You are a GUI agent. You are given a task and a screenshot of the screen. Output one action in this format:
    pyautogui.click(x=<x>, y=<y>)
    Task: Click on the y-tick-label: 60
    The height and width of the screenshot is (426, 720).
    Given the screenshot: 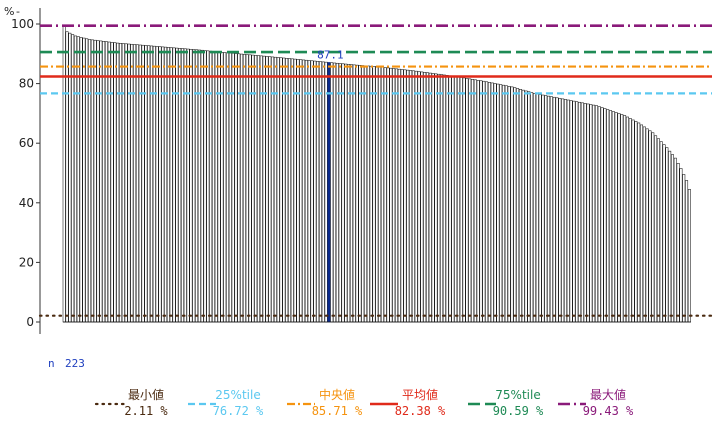 What is the action you would take?
    pyautogui.click(x=26, y=143)
    